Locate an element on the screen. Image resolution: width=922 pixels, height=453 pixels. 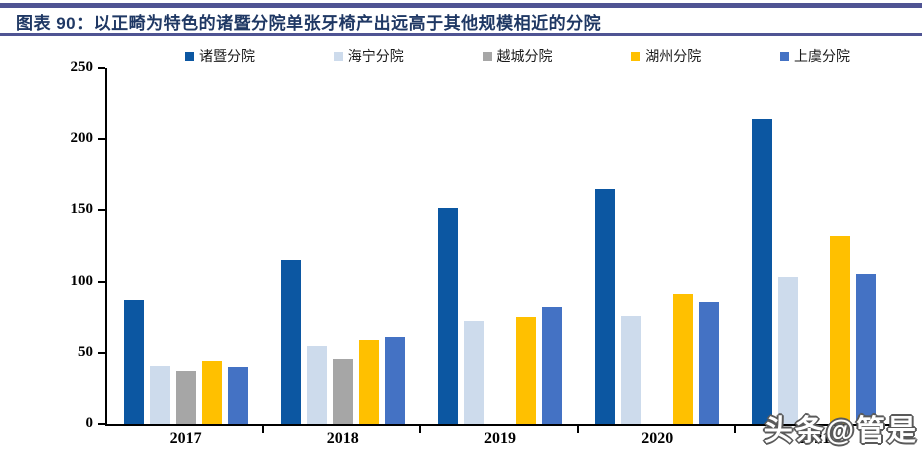
bar-海宁分院-2017 is located at coordinates (159, 394).